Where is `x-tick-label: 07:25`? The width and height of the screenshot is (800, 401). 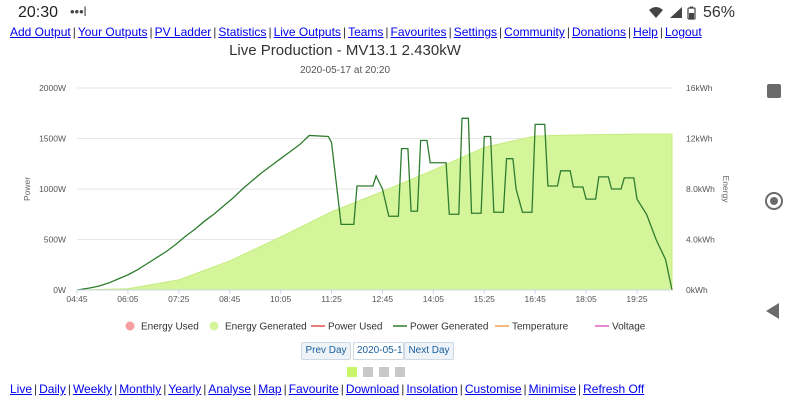 x-tick-label: 07:25 is located at coordinates (179, 299).